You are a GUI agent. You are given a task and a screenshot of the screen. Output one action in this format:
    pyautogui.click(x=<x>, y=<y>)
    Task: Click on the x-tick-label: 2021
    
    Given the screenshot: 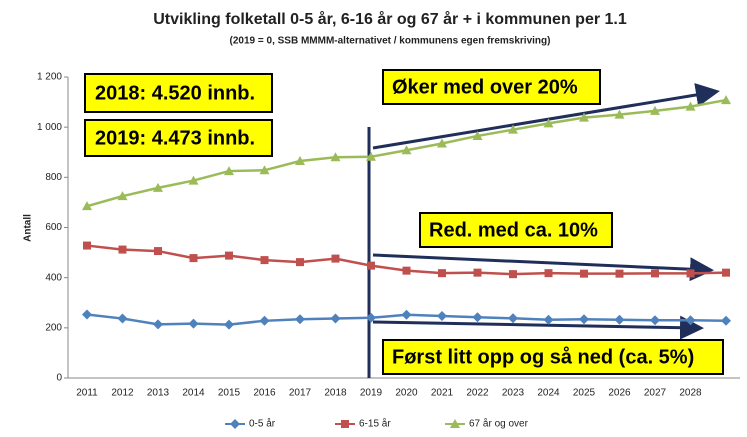 What is the action you would take?
    pyautogui.click(x=442, y=393)
    